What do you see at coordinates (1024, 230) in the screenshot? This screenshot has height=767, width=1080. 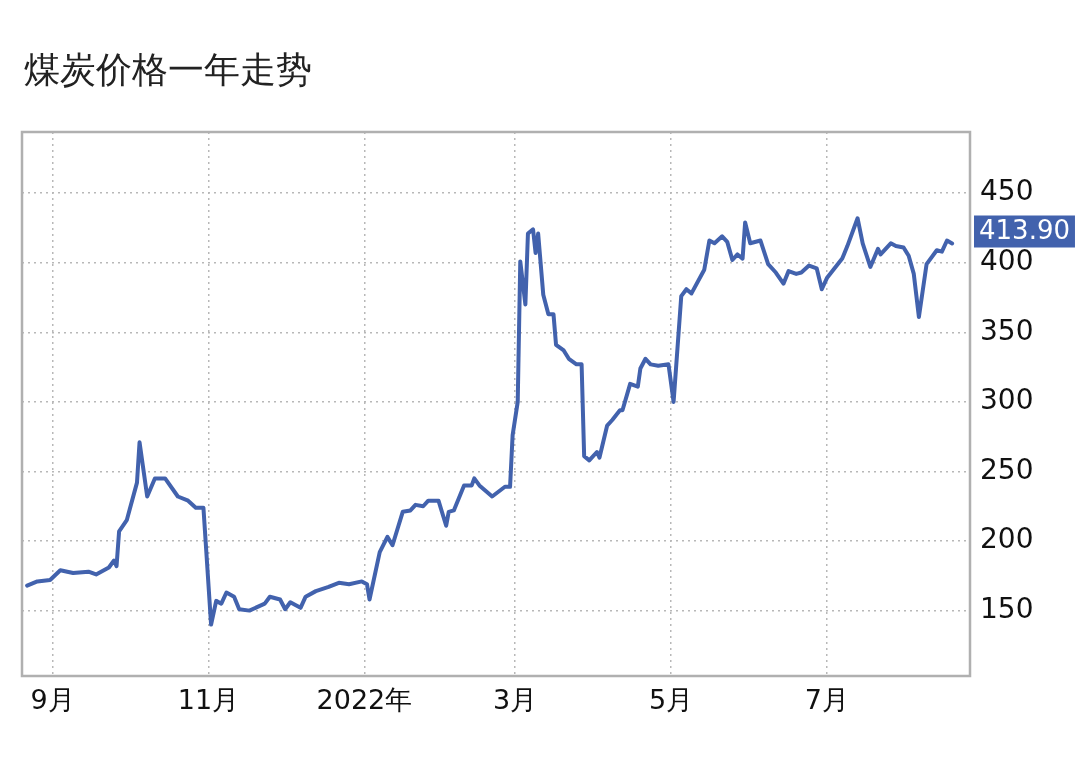 I see `annotation: 413.90` at bounding box center [1024, 230].